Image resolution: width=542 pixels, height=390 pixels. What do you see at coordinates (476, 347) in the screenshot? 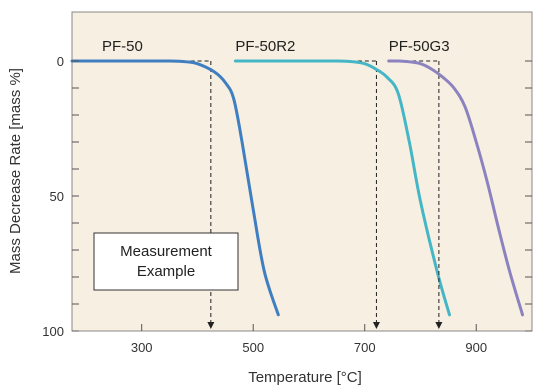
I see `x-tick-label: 900` at bounding box center [476, 347].